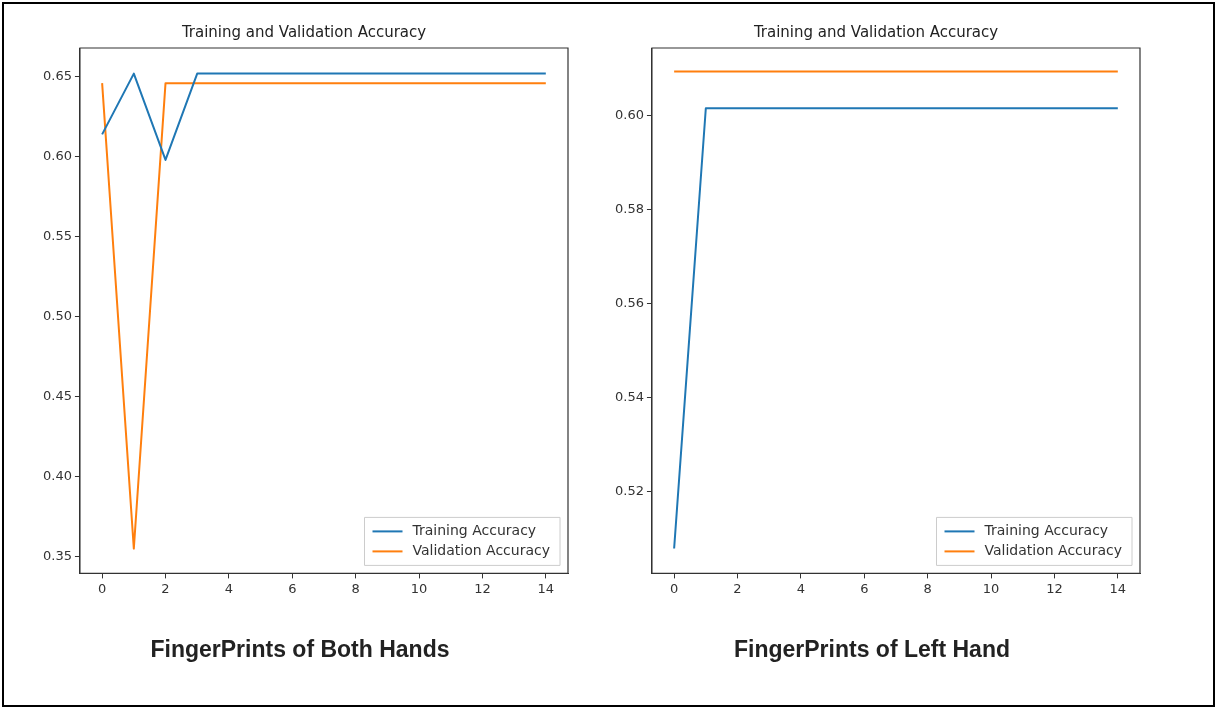  I want to click on y-tick-label: 0.45, so click(57, 396).